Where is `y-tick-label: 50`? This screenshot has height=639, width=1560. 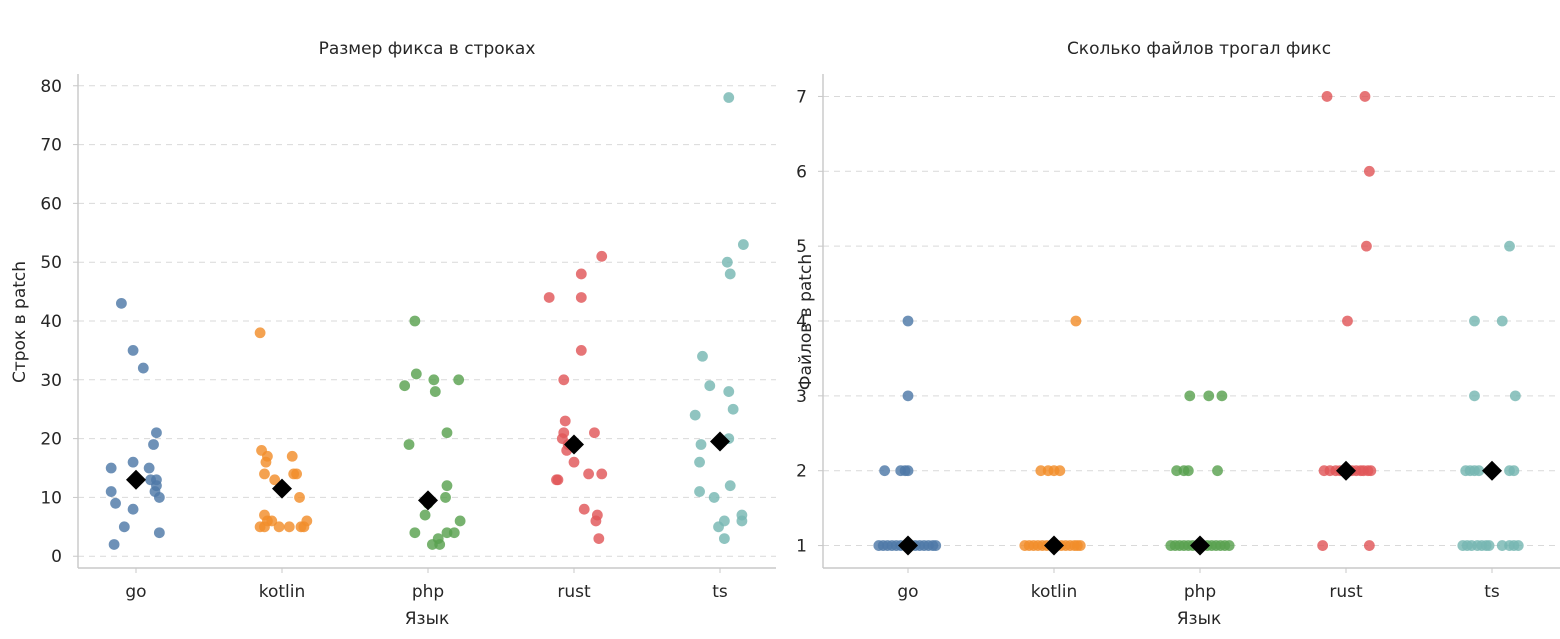 y-tick-label: 50 is located at coordinates (51, 263).